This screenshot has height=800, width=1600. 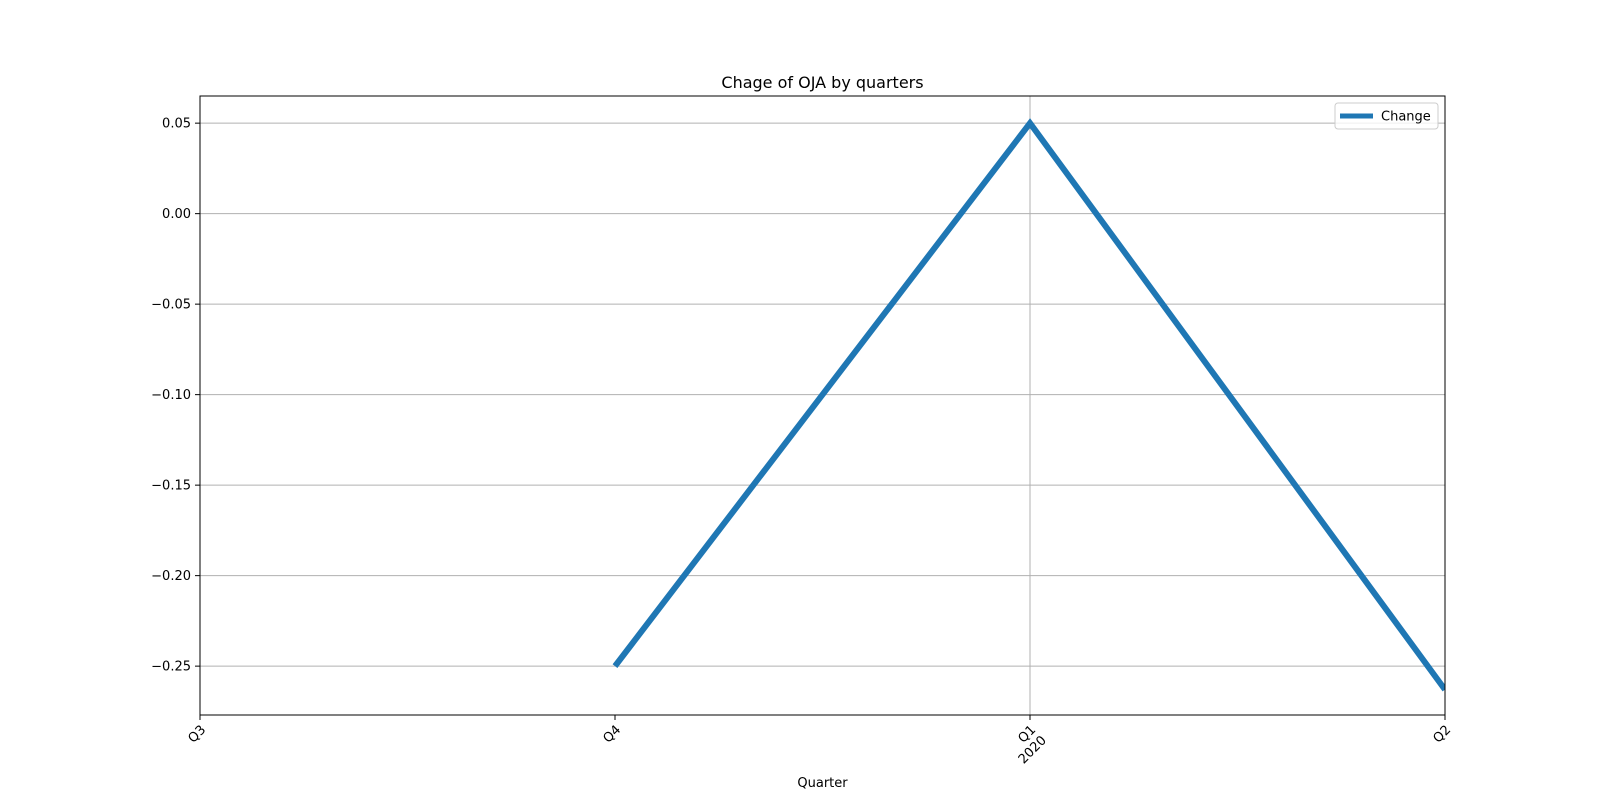 What do you see at coordinates (1406, 117) in the screenshot?
I see `legend-label-change: Change` at bounding box center [1406, 117].